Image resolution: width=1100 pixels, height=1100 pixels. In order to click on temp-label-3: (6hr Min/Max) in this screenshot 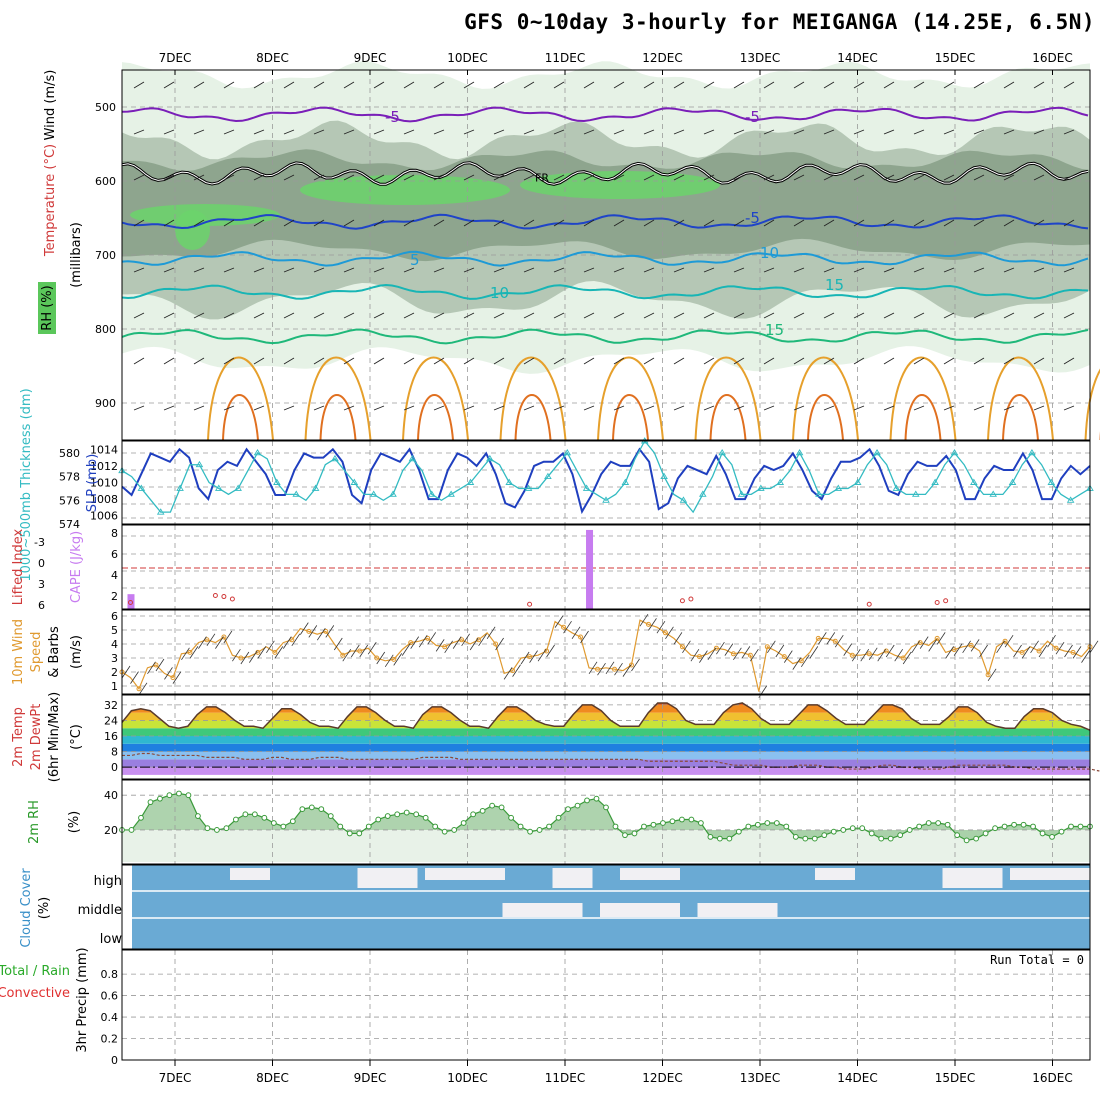, I will do `click(54, 737)`.